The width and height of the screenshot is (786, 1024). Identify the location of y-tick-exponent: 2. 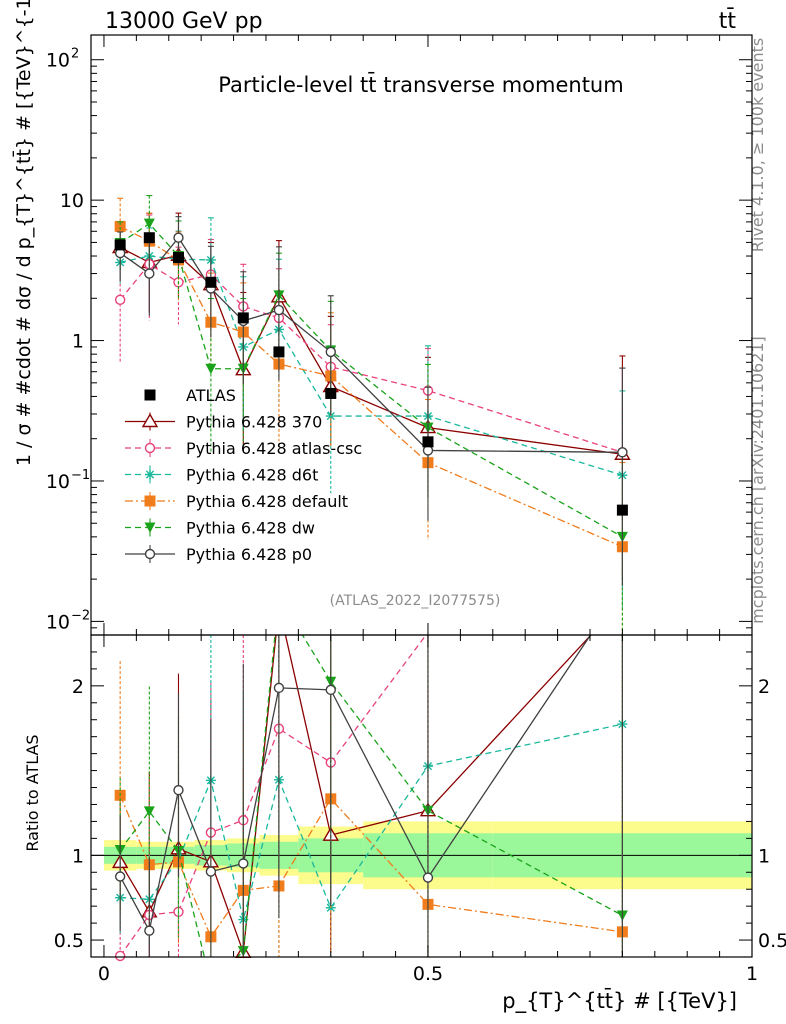
(75, 54).